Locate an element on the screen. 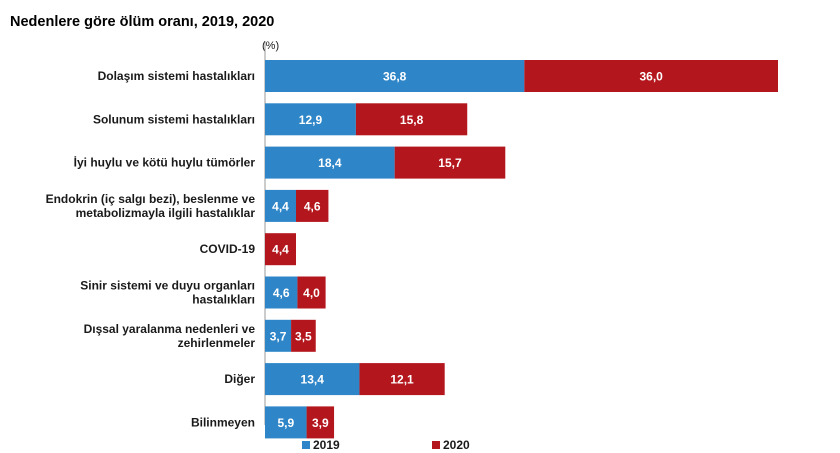 The width and height of the screenshot is (840, 453). category-label-line: Dolaşım sistemi hastalıkları is located at coordinates (176, 76).